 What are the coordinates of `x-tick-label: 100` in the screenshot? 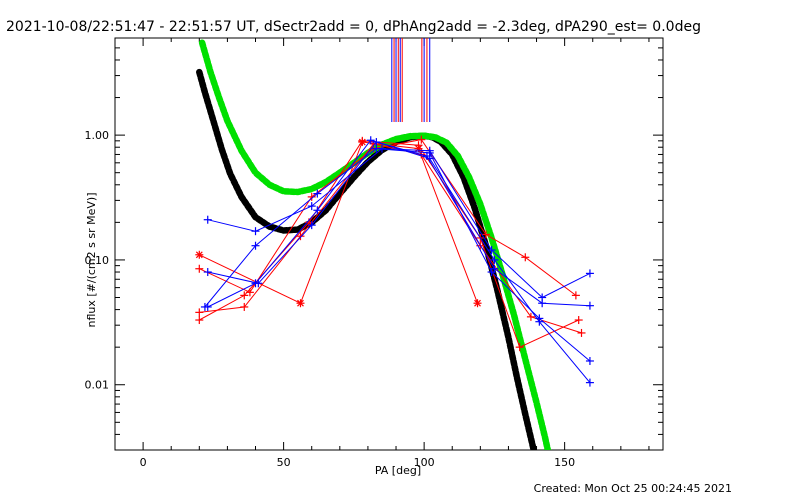 It's located at (424, 462).